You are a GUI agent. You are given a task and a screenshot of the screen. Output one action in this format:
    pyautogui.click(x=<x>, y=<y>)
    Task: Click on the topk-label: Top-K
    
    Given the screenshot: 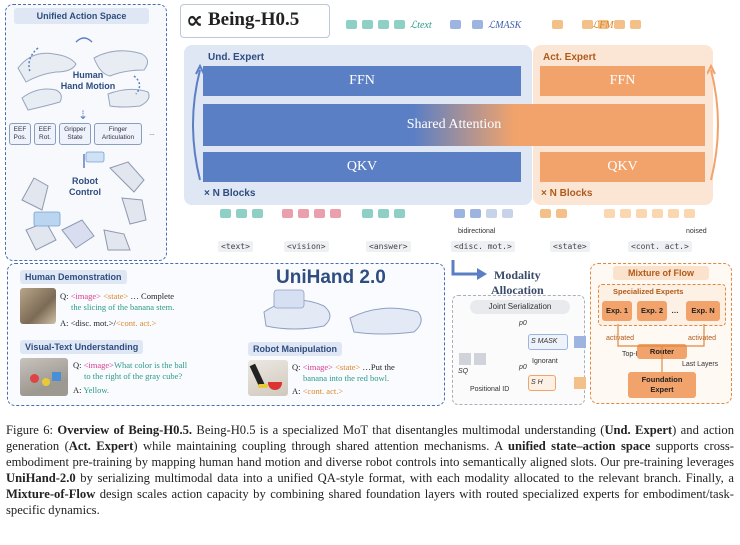 What is the action you would take?
    pyautogui.click(x=631, y=354)
    